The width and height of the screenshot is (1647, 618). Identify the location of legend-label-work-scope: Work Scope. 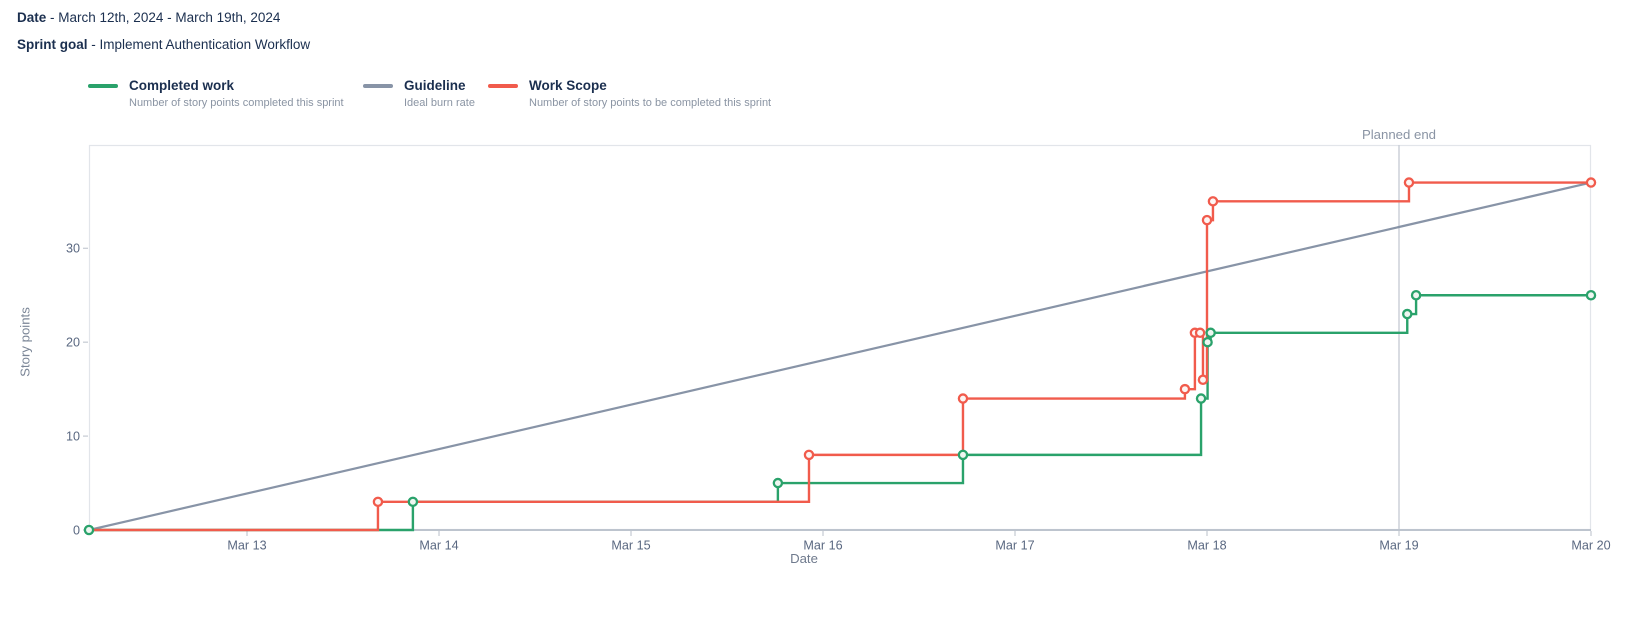
(568, 85).